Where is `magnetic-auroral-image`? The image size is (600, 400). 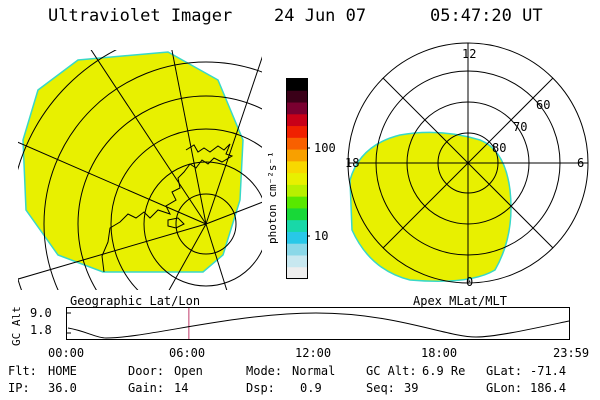 magnetic-auroral-image is located at coordinates (430, 206).